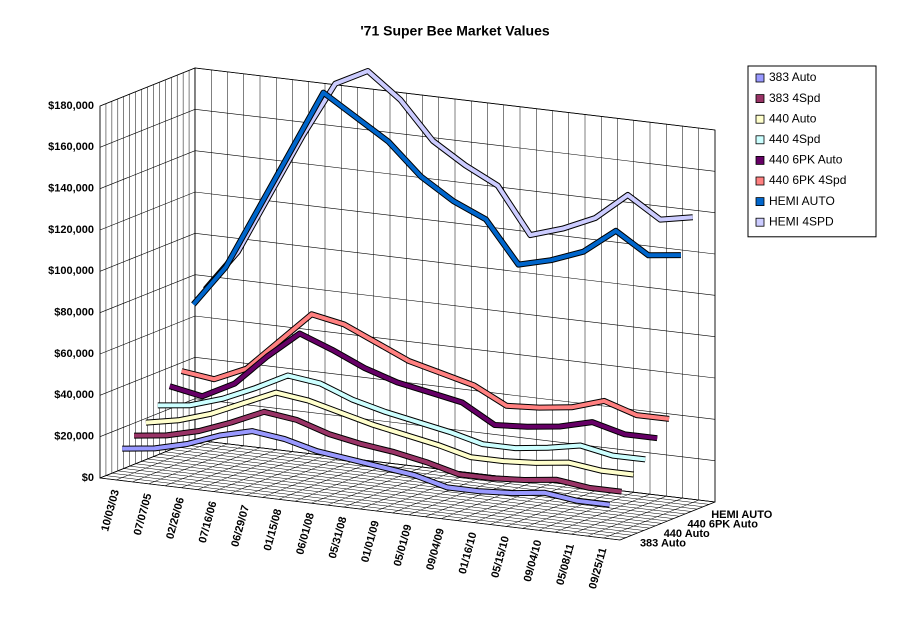 Image resolution: width=911 pixels, height=623 pixels. What do you see at coordinates (305, 534) in the screenshot?
I see `x-tick-label: 06/01/08` at bounding box center [305, 534].